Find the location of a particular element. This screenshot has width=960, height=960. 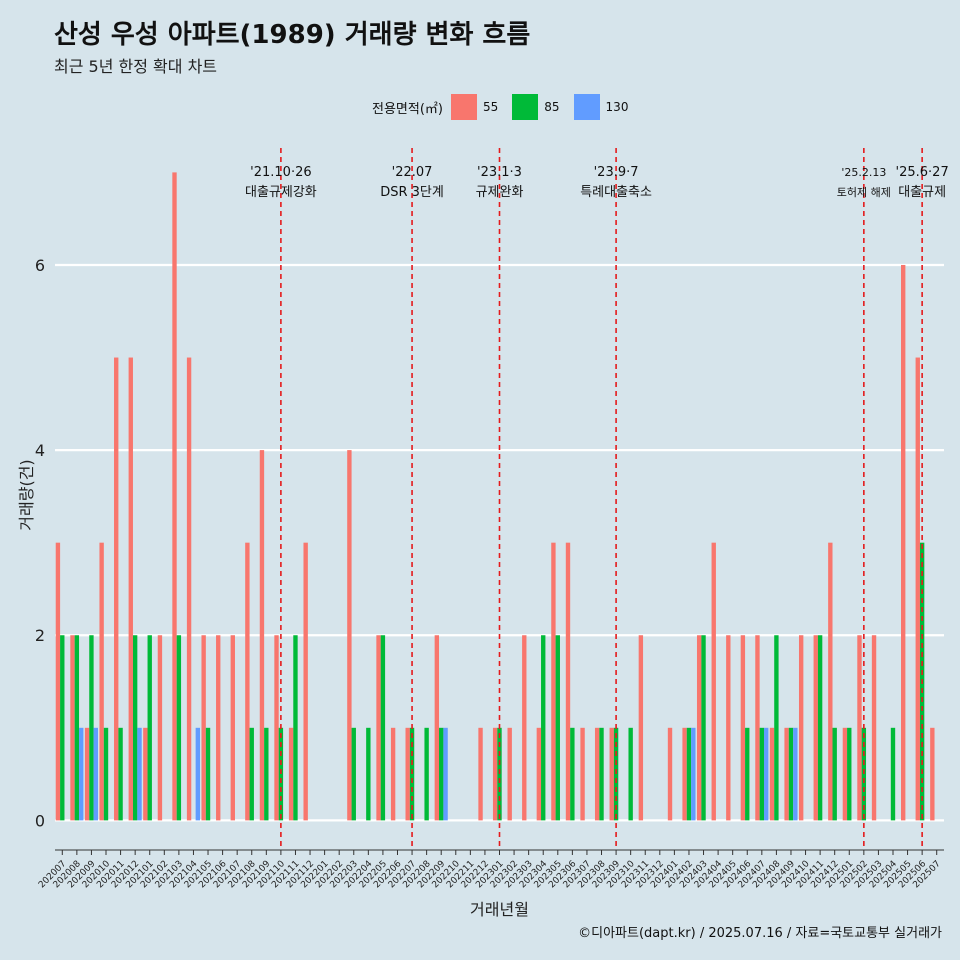

annotation-date-202309: '23.9·7 is located at coordinates (616, 172).